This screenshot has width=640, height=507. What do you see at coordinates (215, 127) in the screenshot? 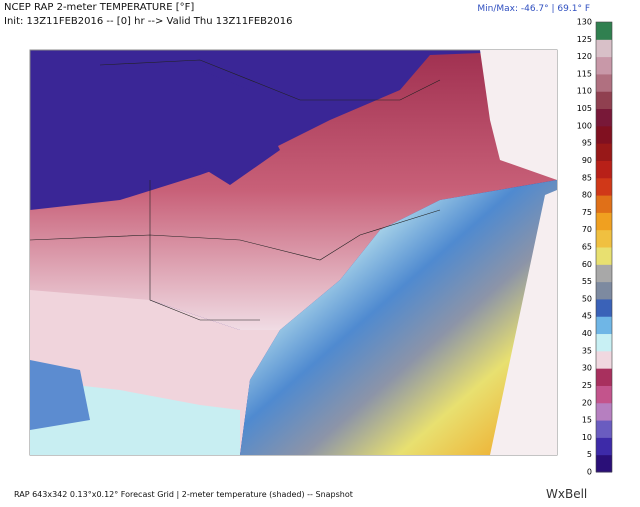
I see `great-lakes-cold` at bounding box center [215, 127].